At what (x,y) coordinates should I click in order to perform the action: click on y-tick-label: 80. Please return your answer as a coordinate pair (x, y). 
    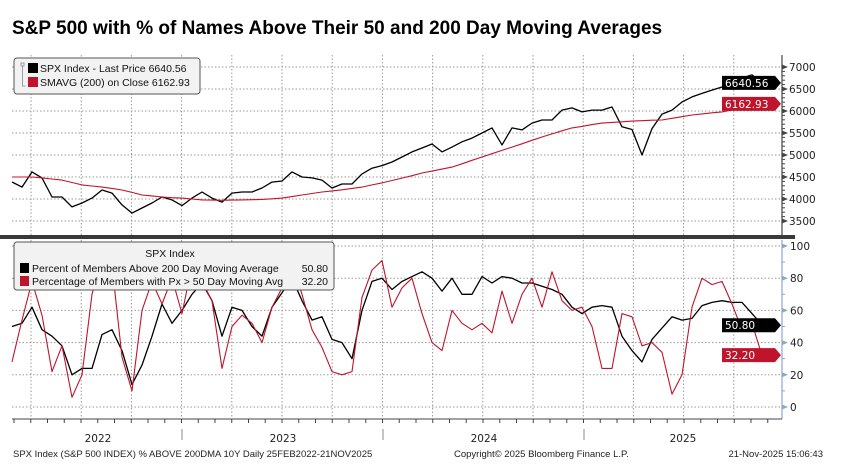
    Looking at the image, I should click on (796, 279).